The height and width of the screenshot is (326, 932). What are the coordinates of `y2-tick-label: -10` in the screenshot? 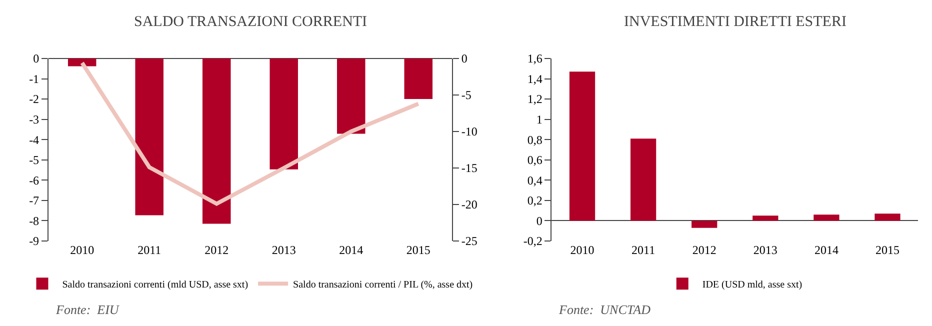 It's located at (469, 131).